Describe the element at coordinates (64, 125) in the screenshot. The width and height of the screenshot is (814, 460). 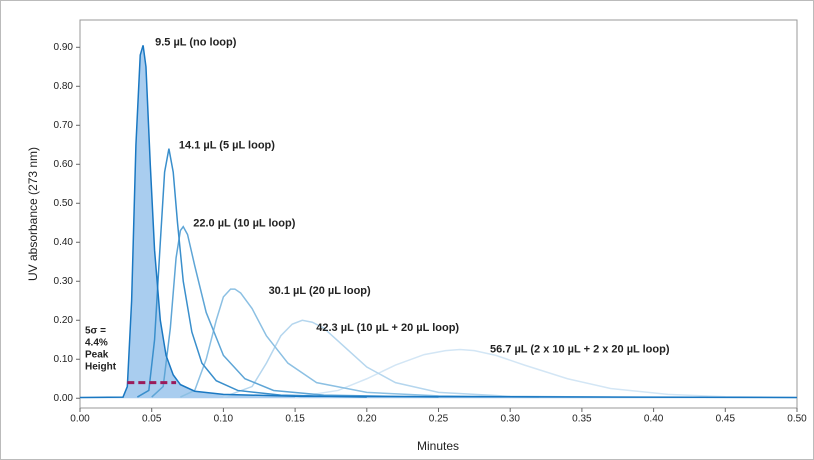
I see `y-tick-label: 0.70` at that location.